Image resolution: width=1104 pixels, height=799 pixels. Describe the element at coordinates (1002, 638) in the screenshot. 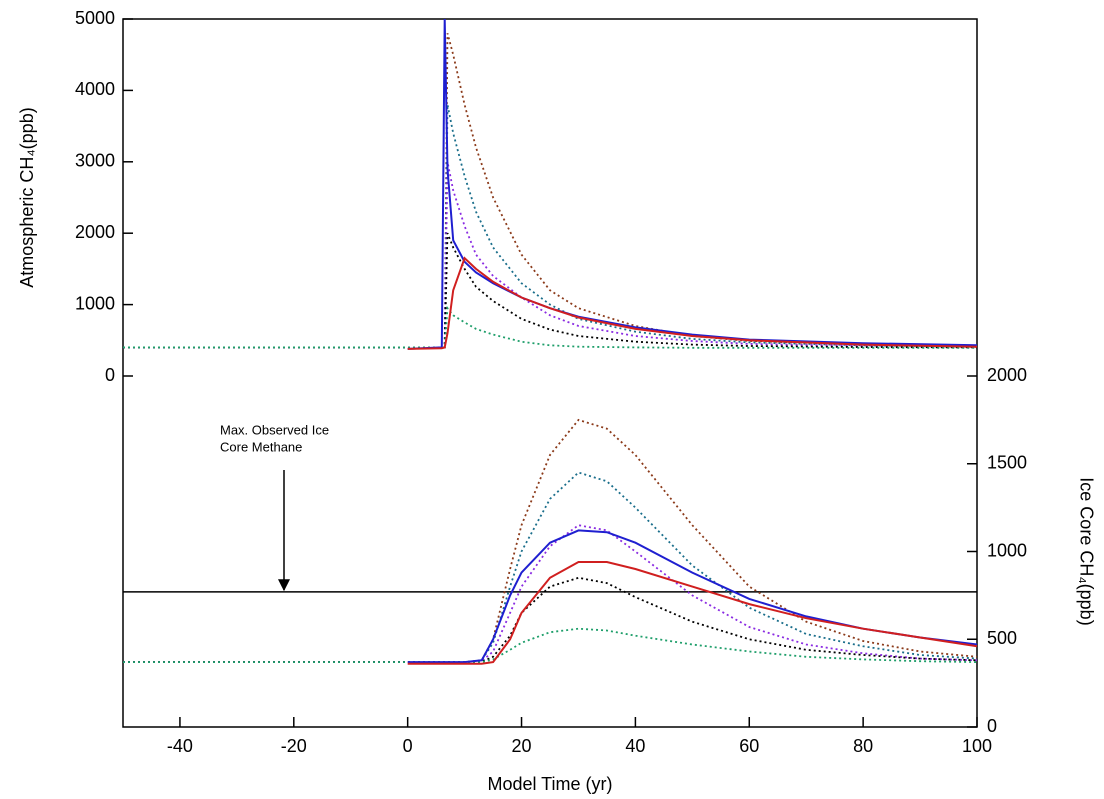

I see `y-tick-label: 500` at that location.